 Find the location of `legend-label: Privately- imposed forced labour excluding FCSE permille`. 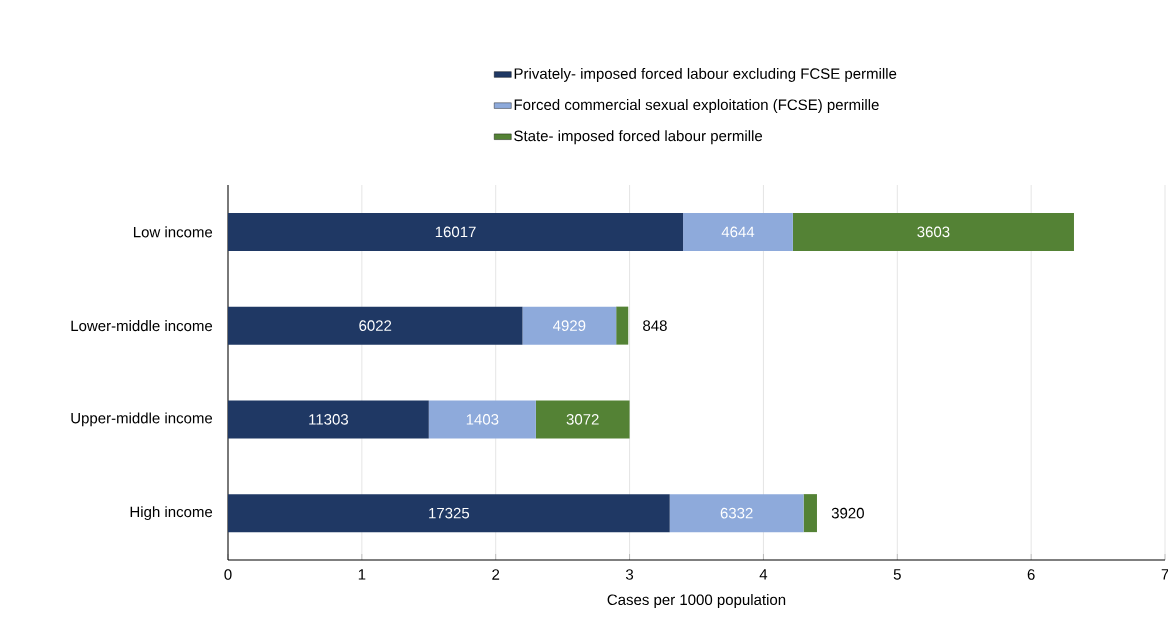

legend-label: Privately- imposed forced labour excluding FCSE permille is located at coordinates (705, 74).